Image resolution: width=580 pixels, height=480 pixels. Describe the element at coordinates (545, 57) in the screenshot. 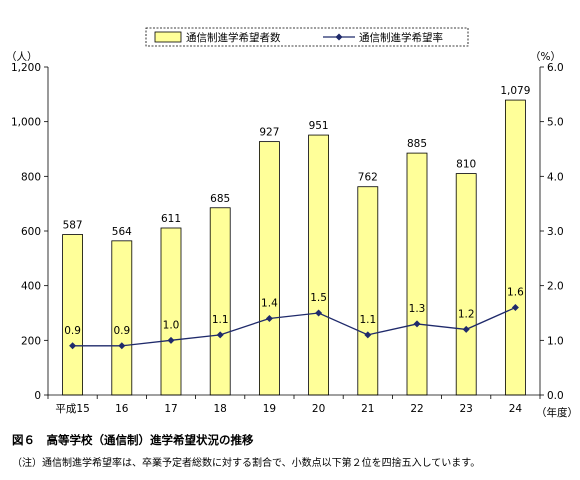

I see `y2-axis-title: （%）` at that location.